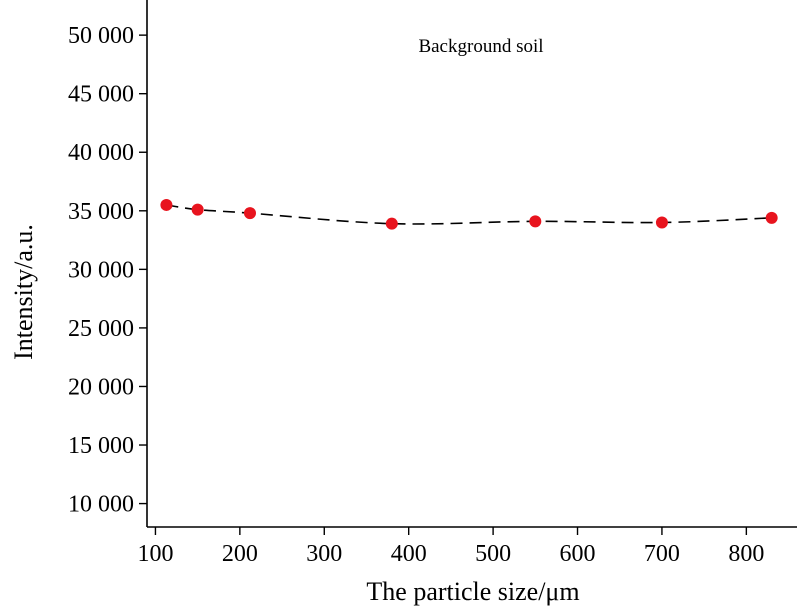  What do you see at coordinates (472, 591) in the screenshot?
I see `x-axis-title: The particle size/μm` at bounding box center [472, 591].